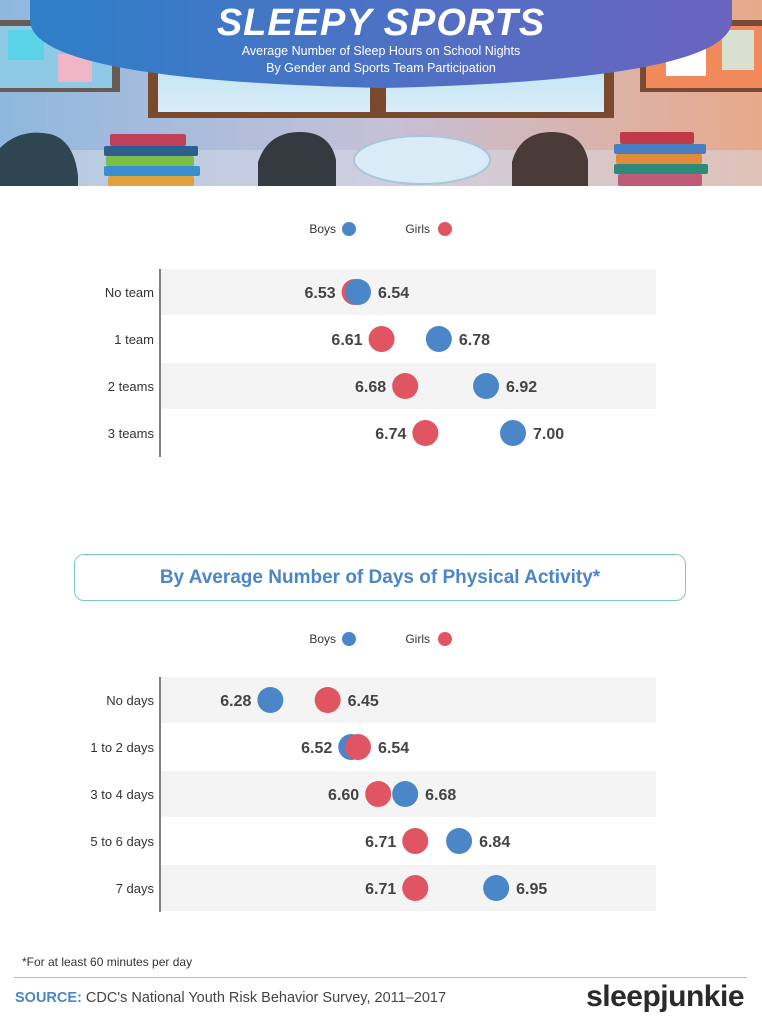 The width and height of the screenshot is (762, 1024). What do you see at coordinates (548, 434) in the screenshot?
I see `value-label: 7.00` at bounding box center [548, 434].